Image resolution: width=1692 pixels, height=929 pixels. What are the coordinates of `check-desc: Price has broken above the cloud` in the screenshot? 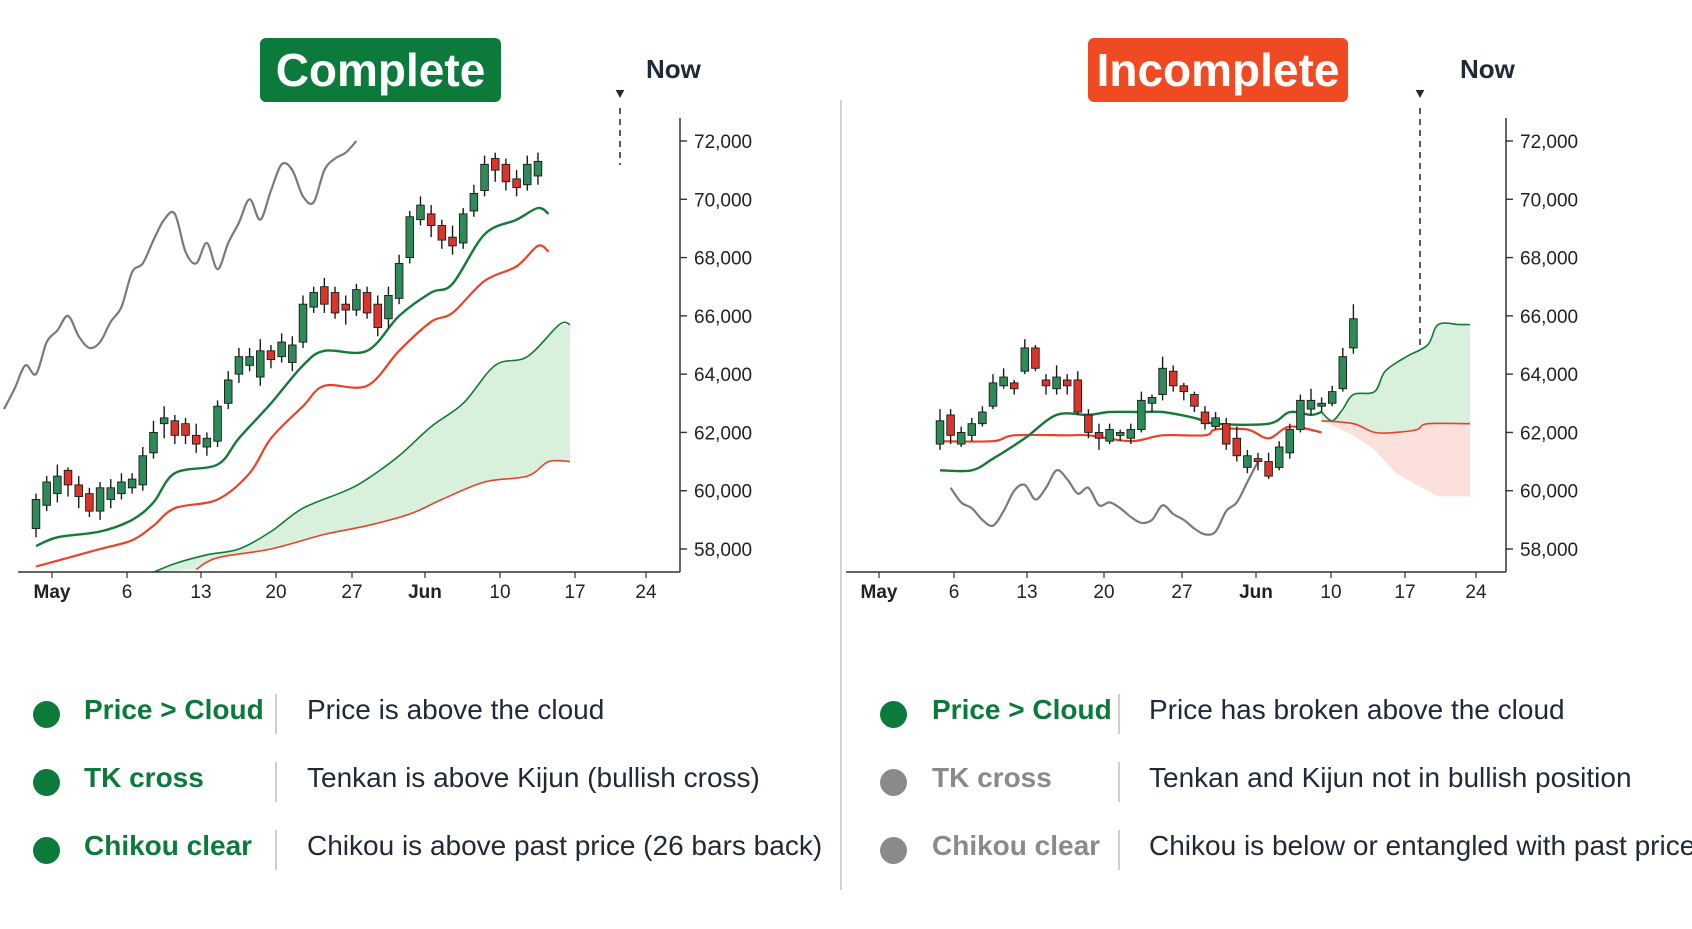 It's located at (1357, 709).